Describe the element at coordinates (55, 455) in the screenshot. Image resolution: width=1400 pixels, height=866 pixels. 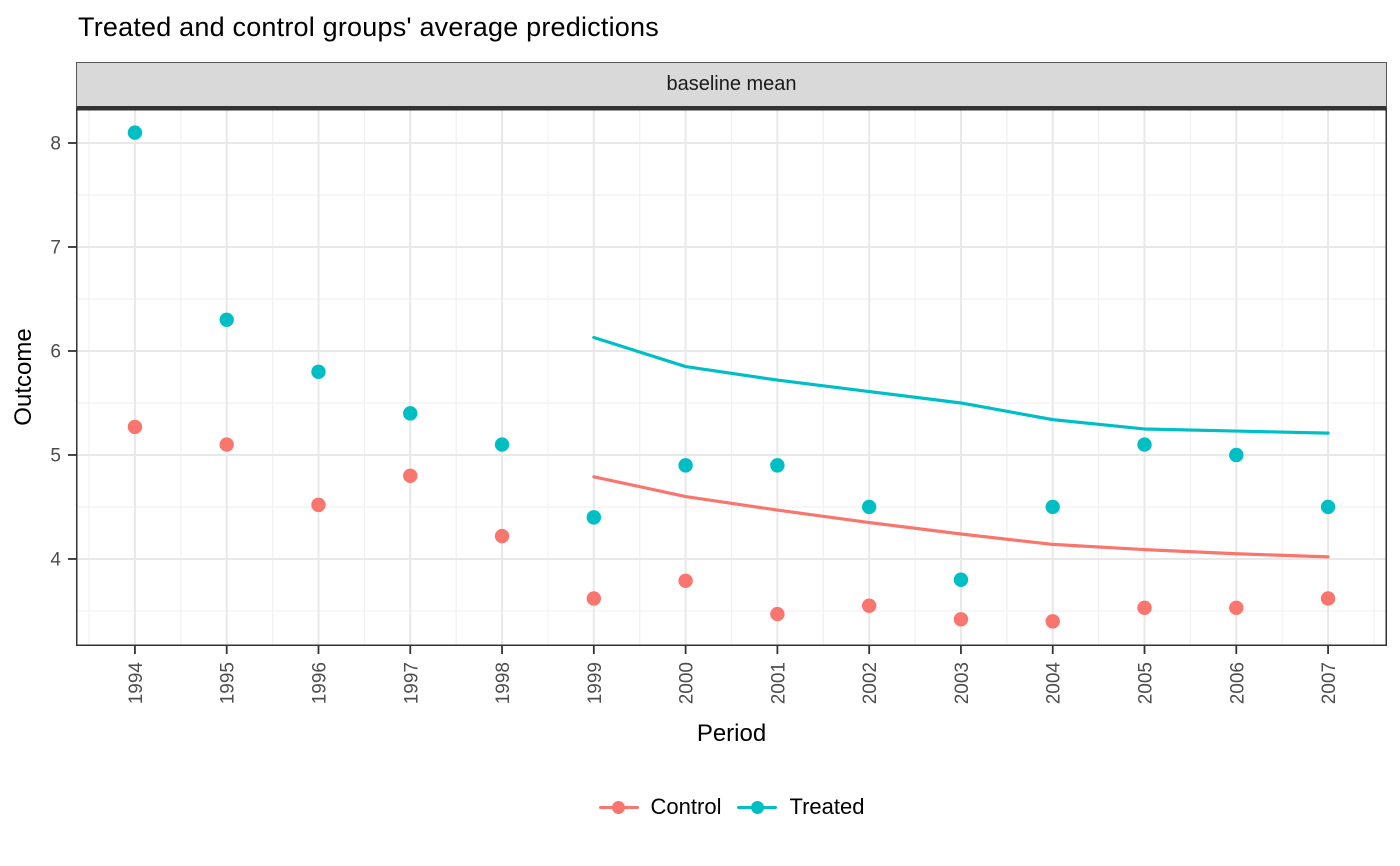
I see `svg-text: 5` at that location.